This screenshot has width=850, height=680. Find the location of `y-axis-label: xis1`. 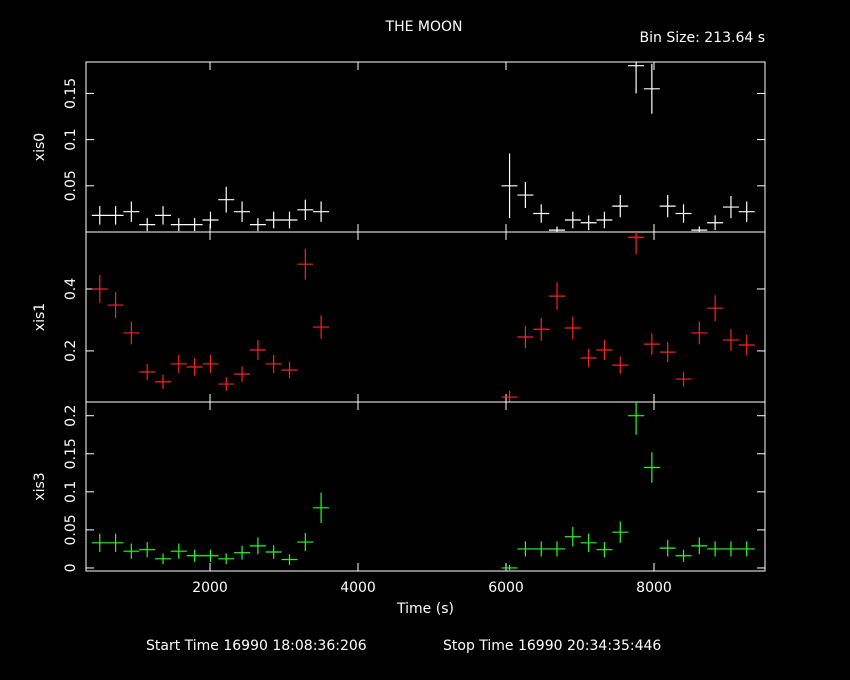

y-axis-label: xis1 is located at coordinates (40, 317).